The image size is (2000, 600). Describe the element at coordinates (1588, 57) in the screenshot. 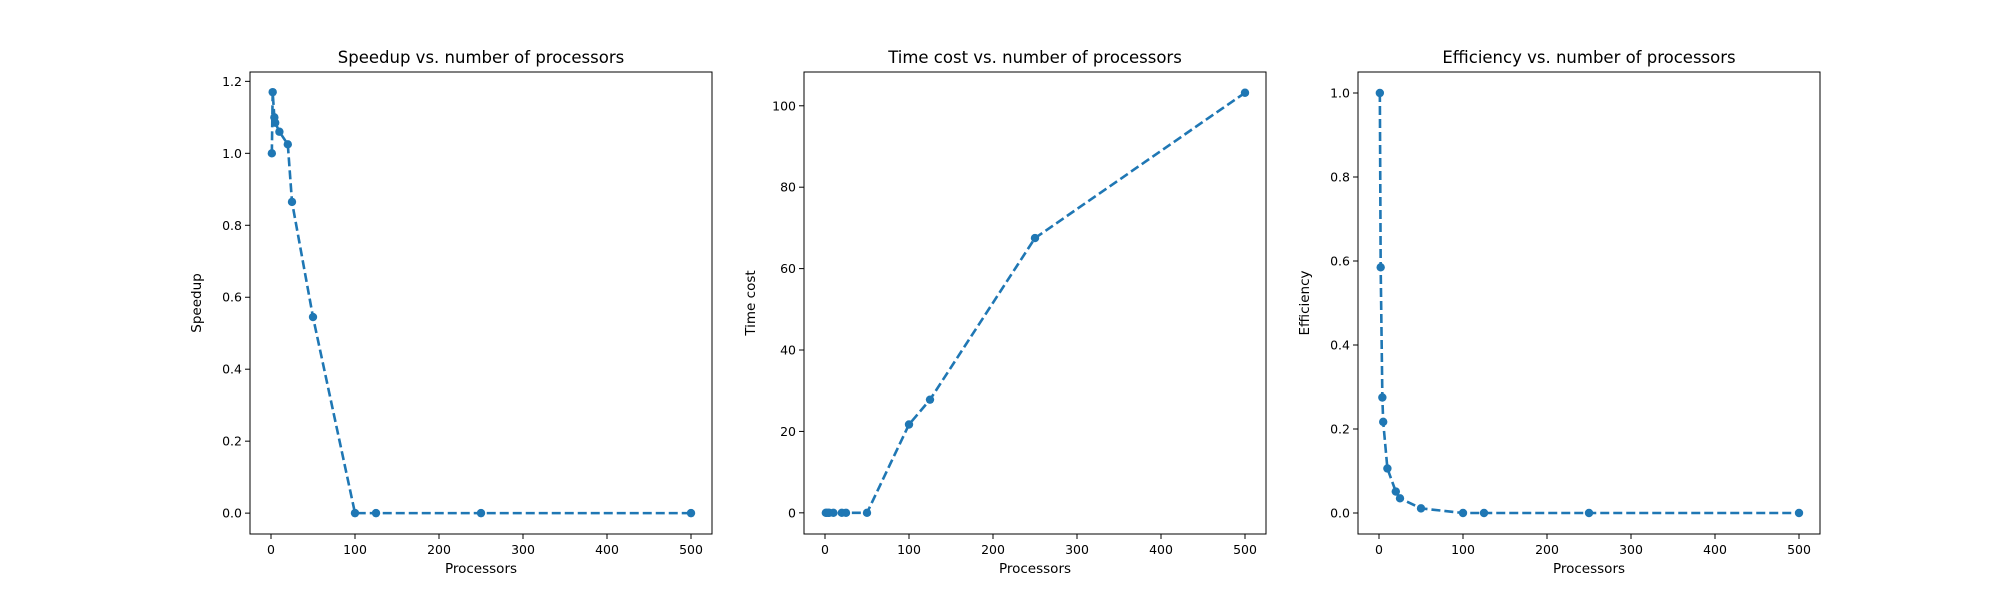

I see `chart-title: Efficiency vs. number of processors` at that location.